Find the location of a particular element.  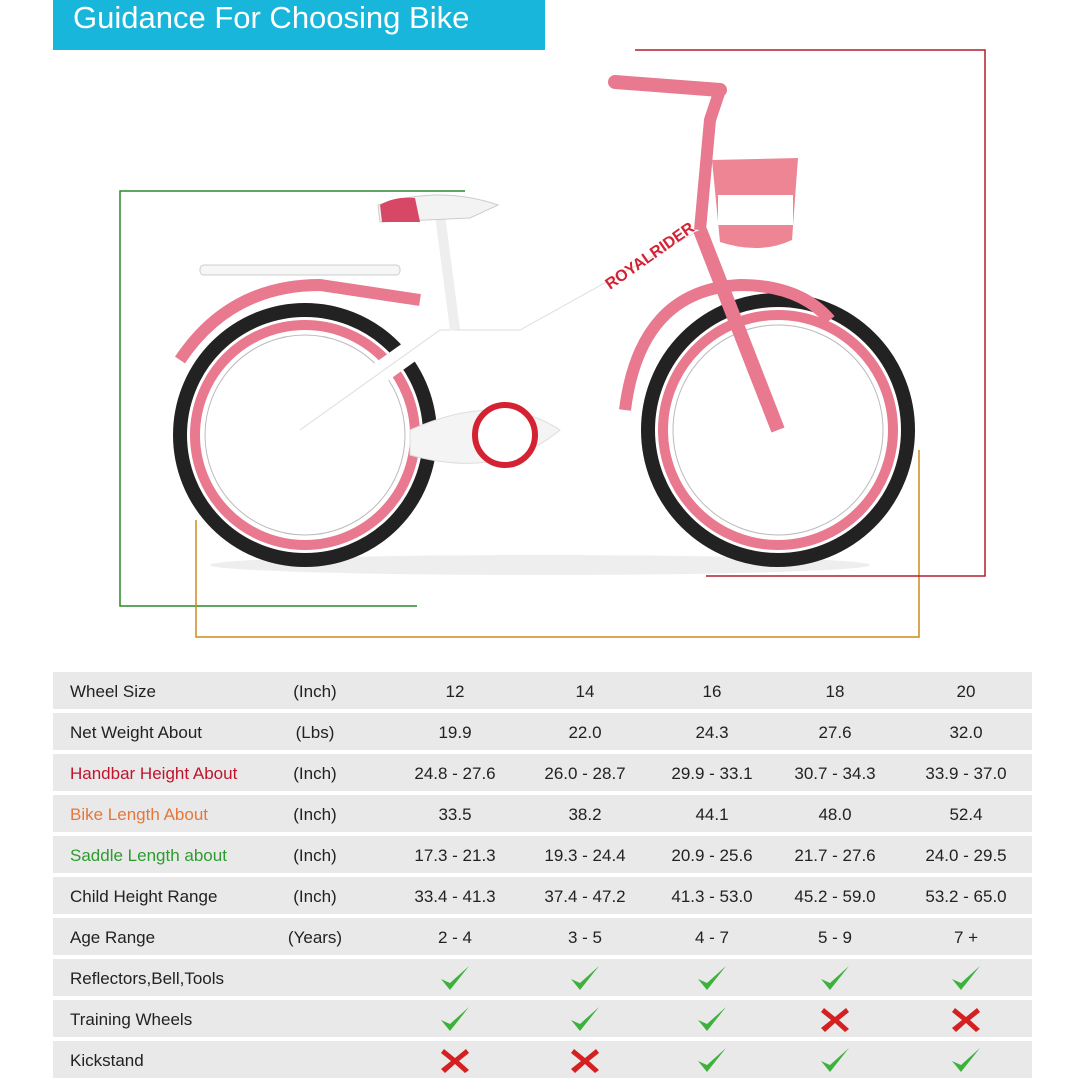

row-label: Child Height Range is located at coordinates (144, 896).